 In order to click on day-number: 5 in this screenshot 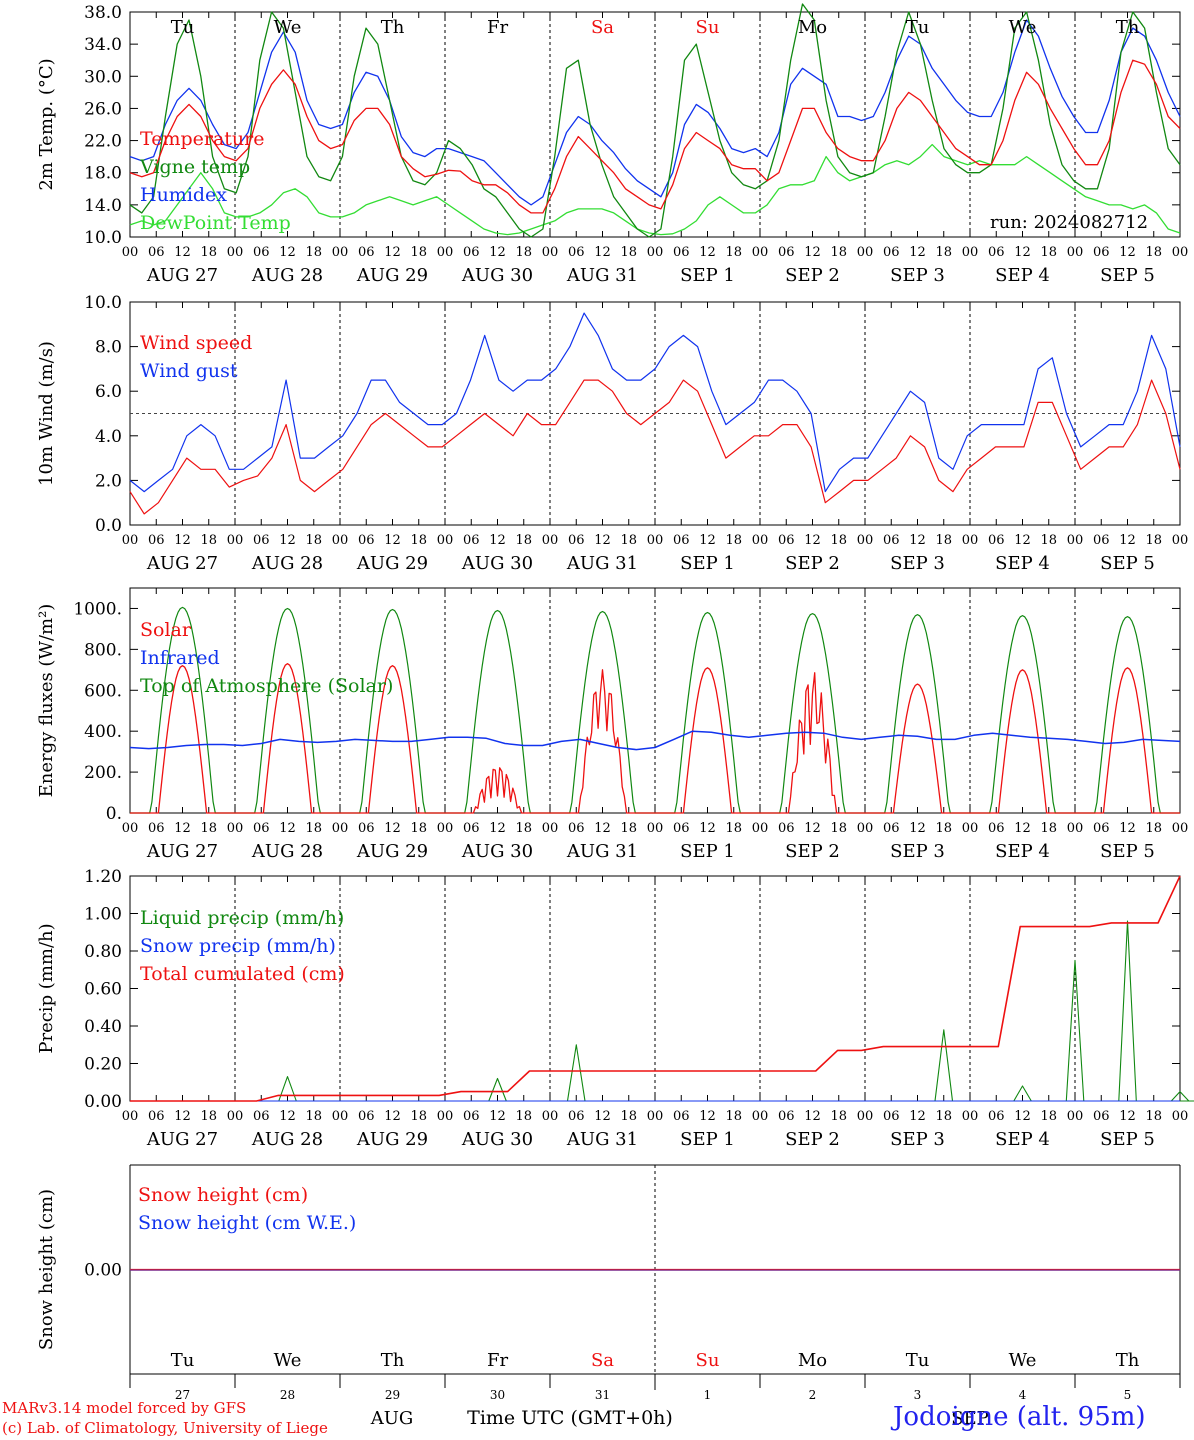, I will do `click(1128, 1395)`.